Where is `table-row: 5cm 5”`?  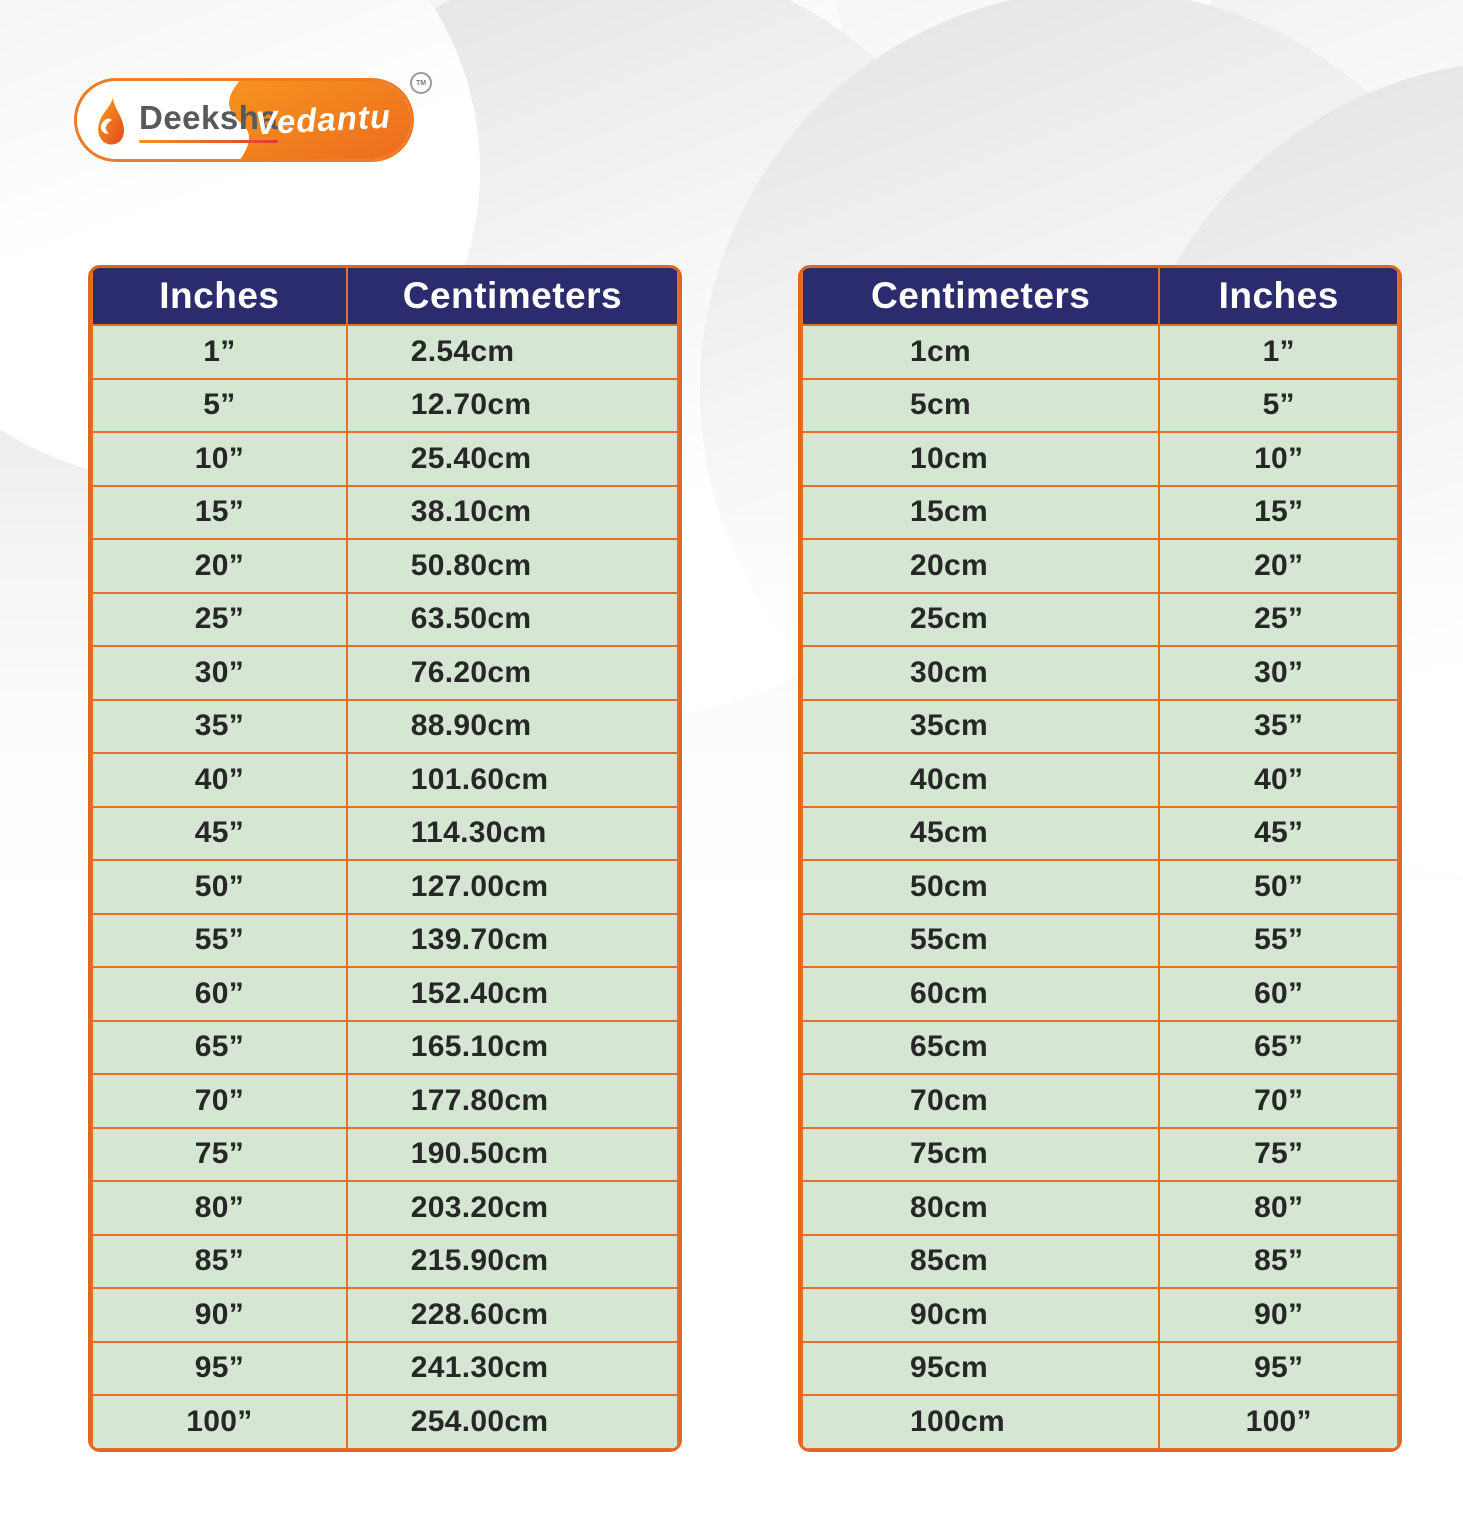
table-row: 5cm 5” is located at coordinates (1100, 405).